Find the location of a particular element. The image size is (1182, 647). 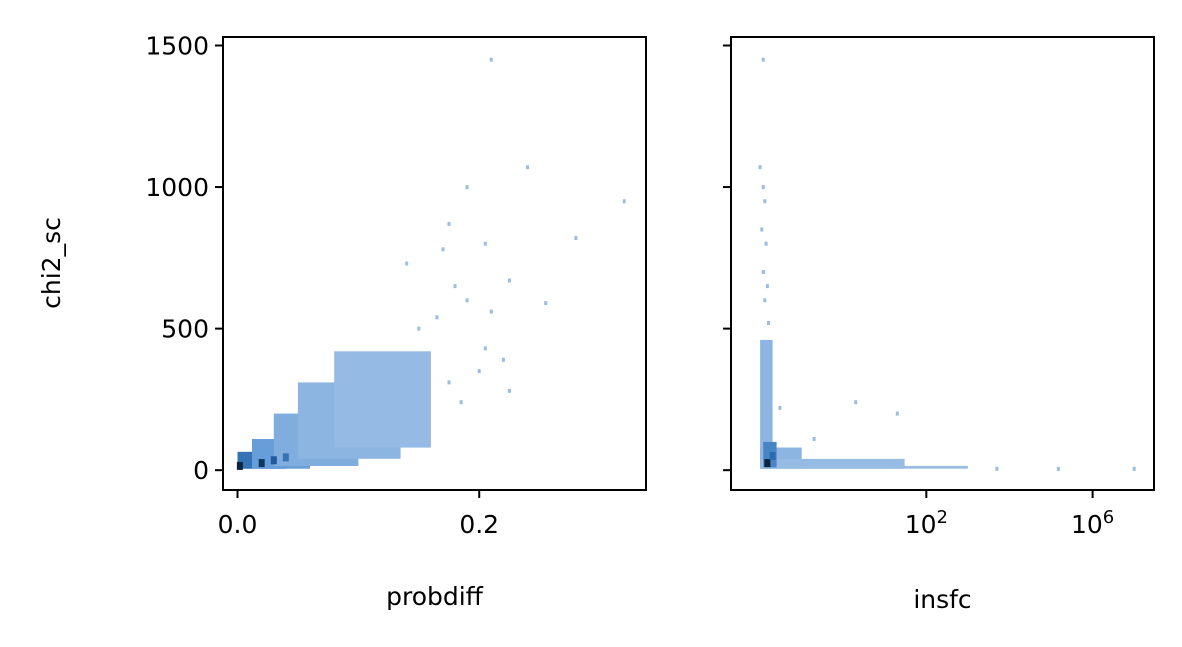

left-y-axis: 0 500 1000 1500 is located at coordinates (184, 258).